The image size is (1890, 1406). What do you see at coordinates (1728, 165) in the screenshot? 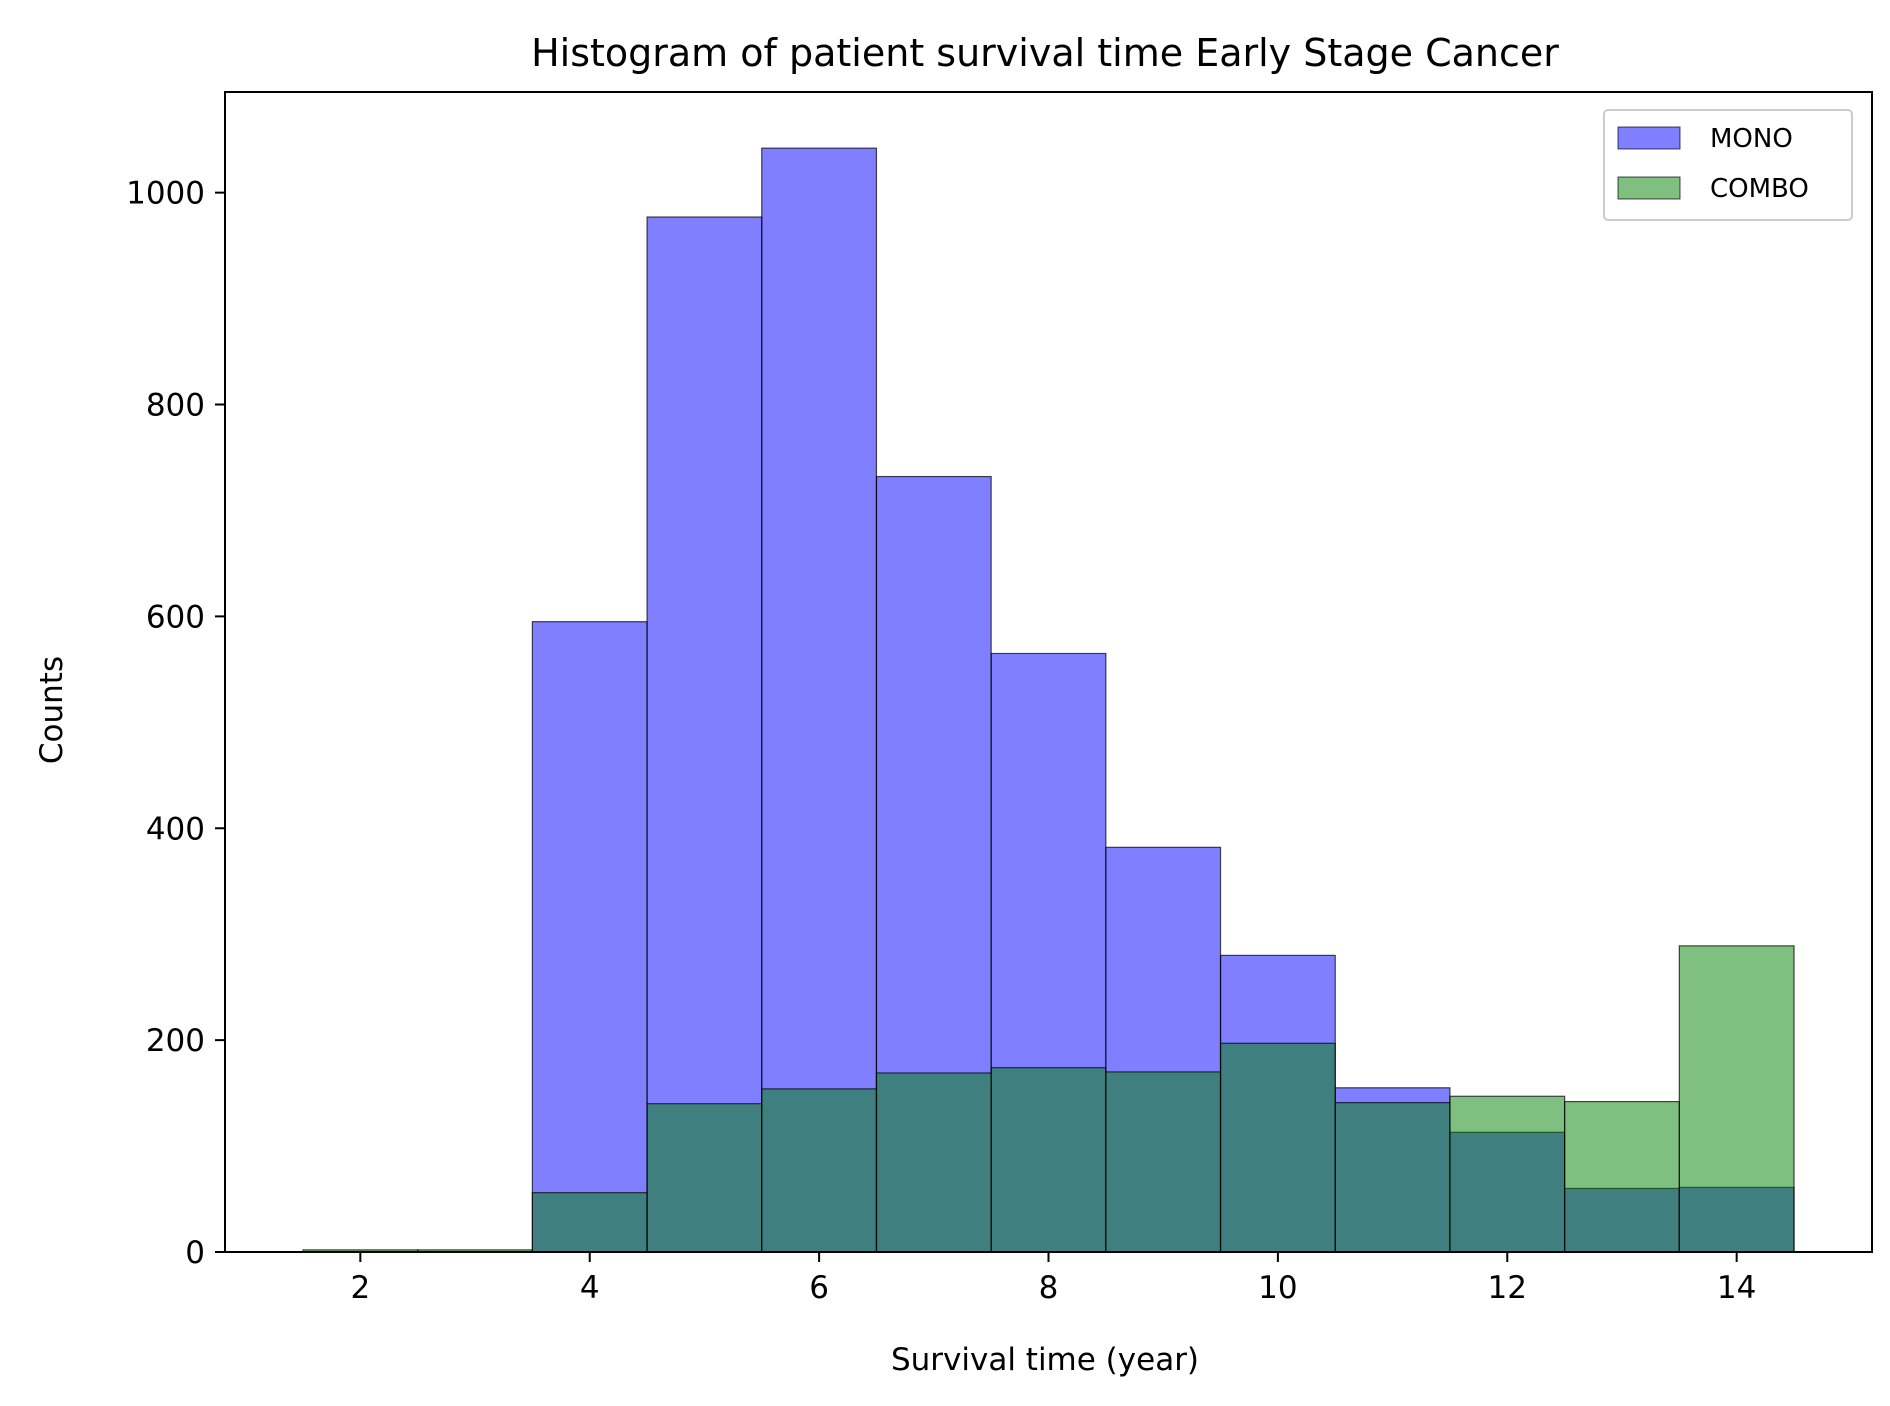
I see `legend: MONO COMBO` at bounding box center [1728, 165].